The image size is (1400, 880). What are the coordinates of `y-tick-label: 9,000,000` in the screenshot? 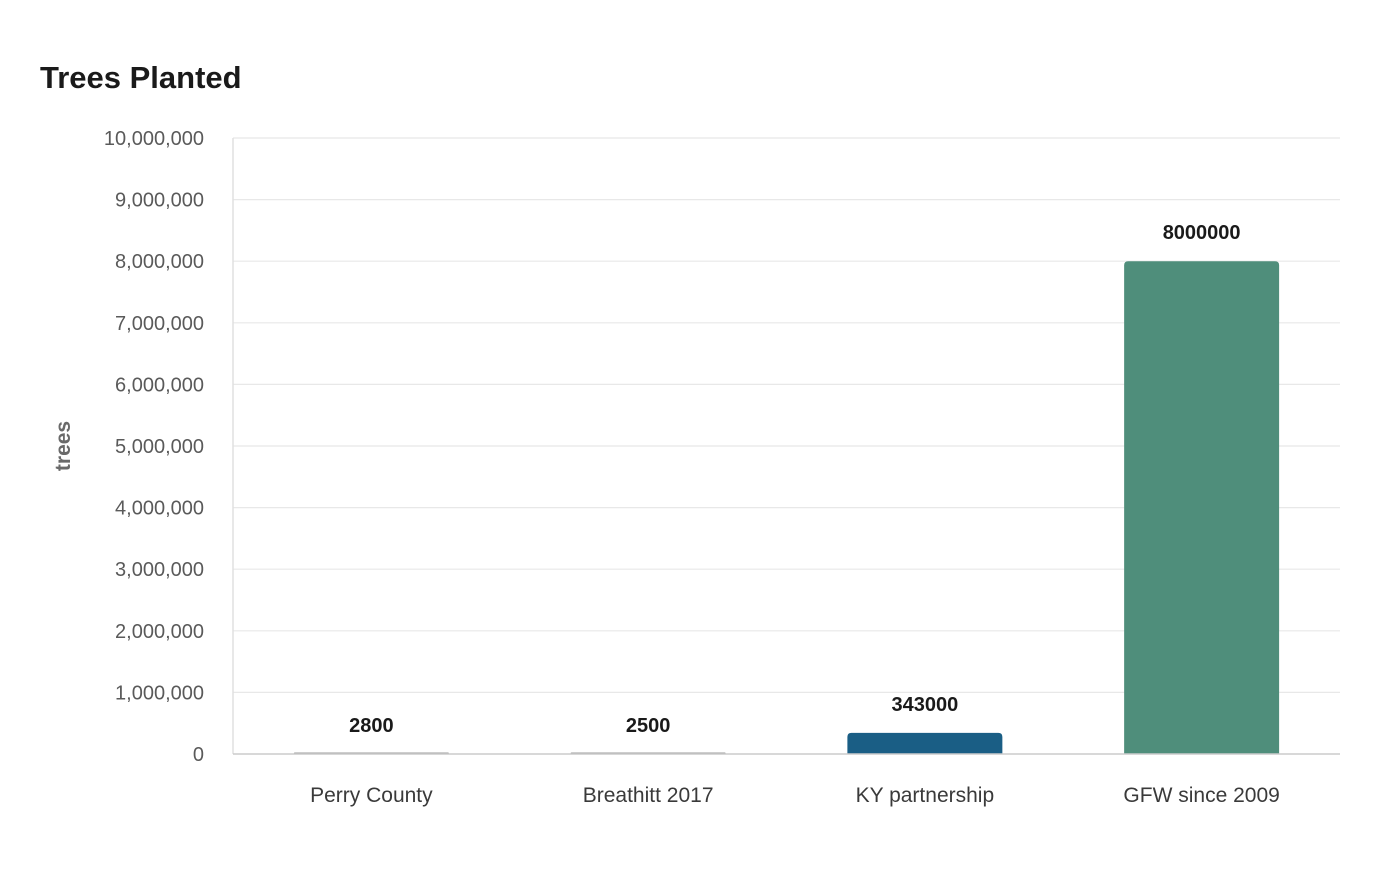 It's located at (159, 201).